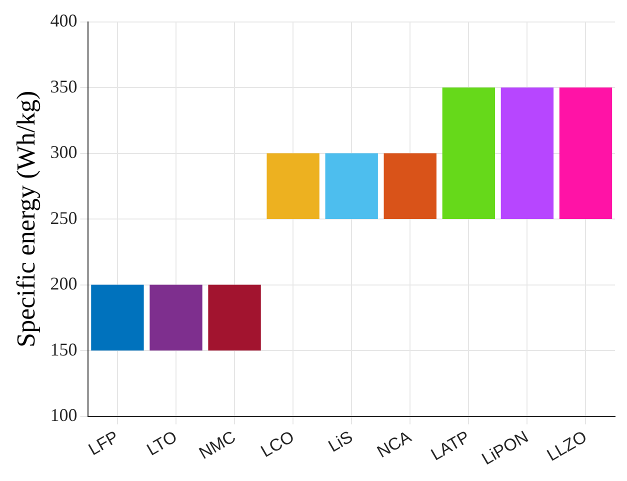 The height and width of the screenshot is (481, 627). What do you see at coordinates (64, 20) in the screenshot?
I see `y-tick-label: 400` at bounding box center [64, 20].